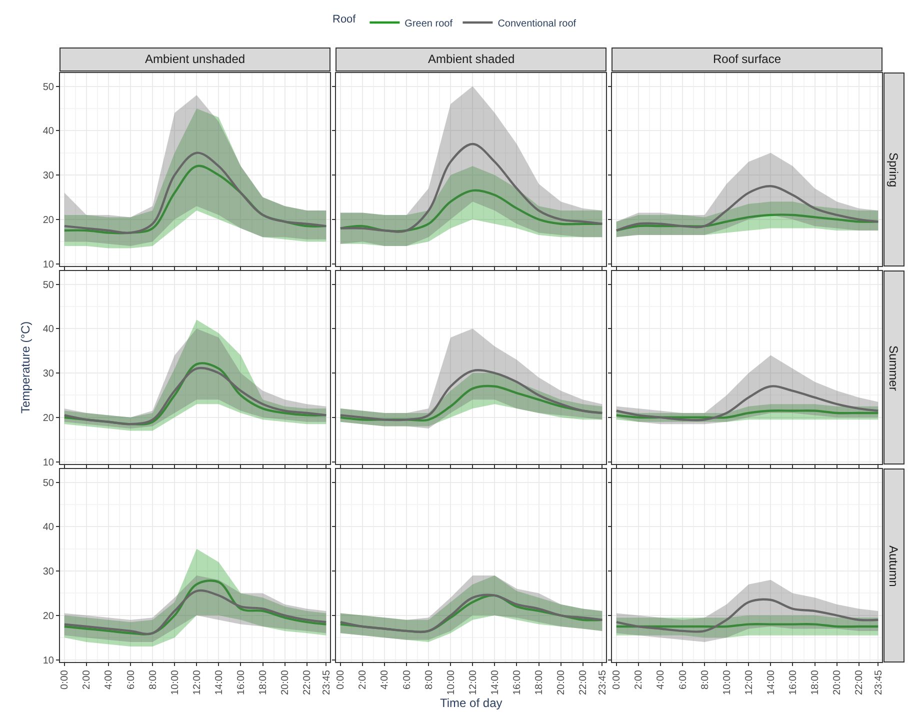 The width and height of the screenshot is (912, 726). What do you see at coordinates (195, 59) in the screenshot?
I see `chart-title: Ambient unshaded` at bounding box center [195, 59].